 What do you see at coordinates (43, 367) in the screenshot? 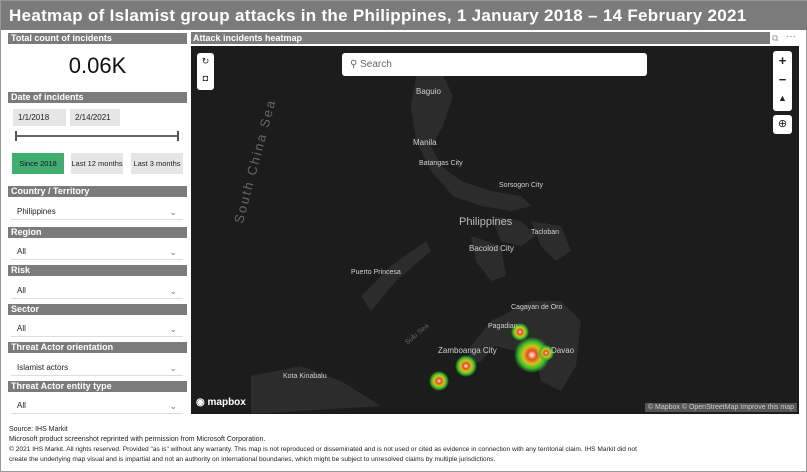
I see `actor-orientation-value: Islamist actors` at bounding box center [43, 367].